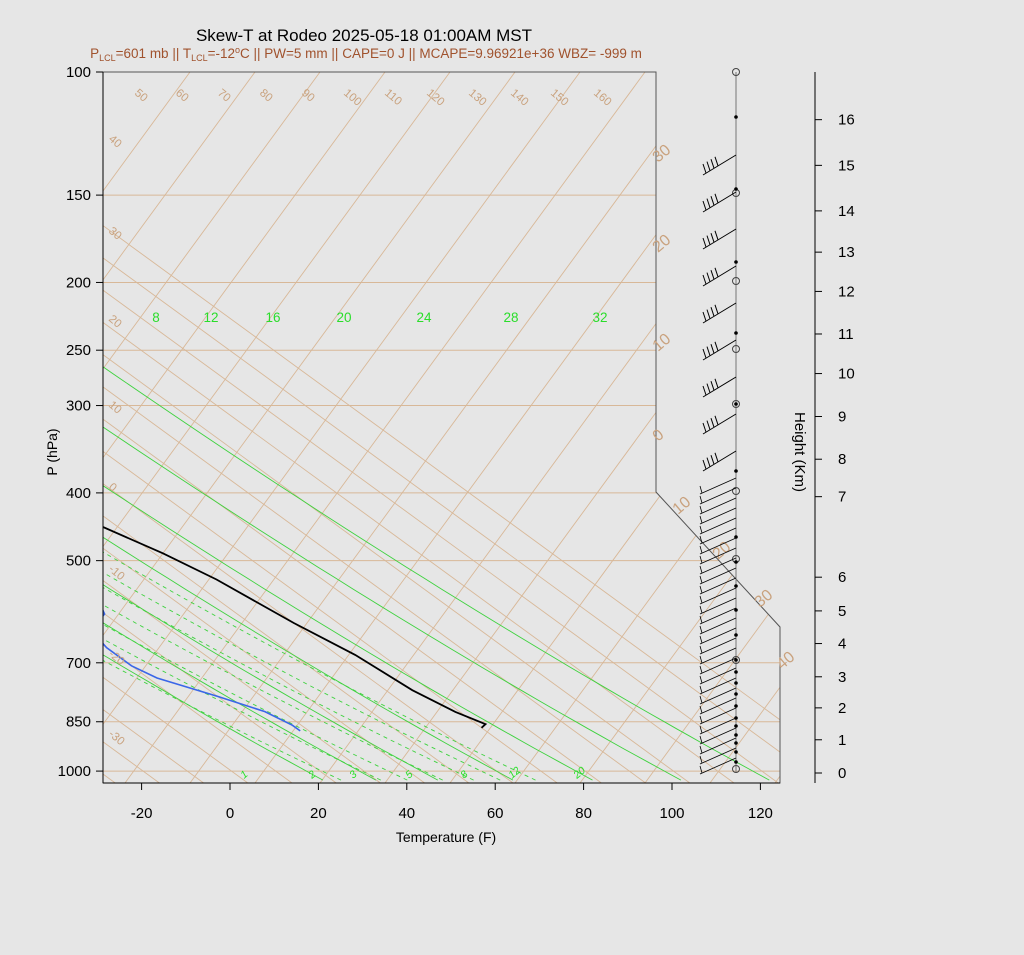 The height and width of the screenshot is (955, 1024). Describe the element at coordinates (244, 774) in the screenshot. I see `mixing-ratio-label: 1` at that location.